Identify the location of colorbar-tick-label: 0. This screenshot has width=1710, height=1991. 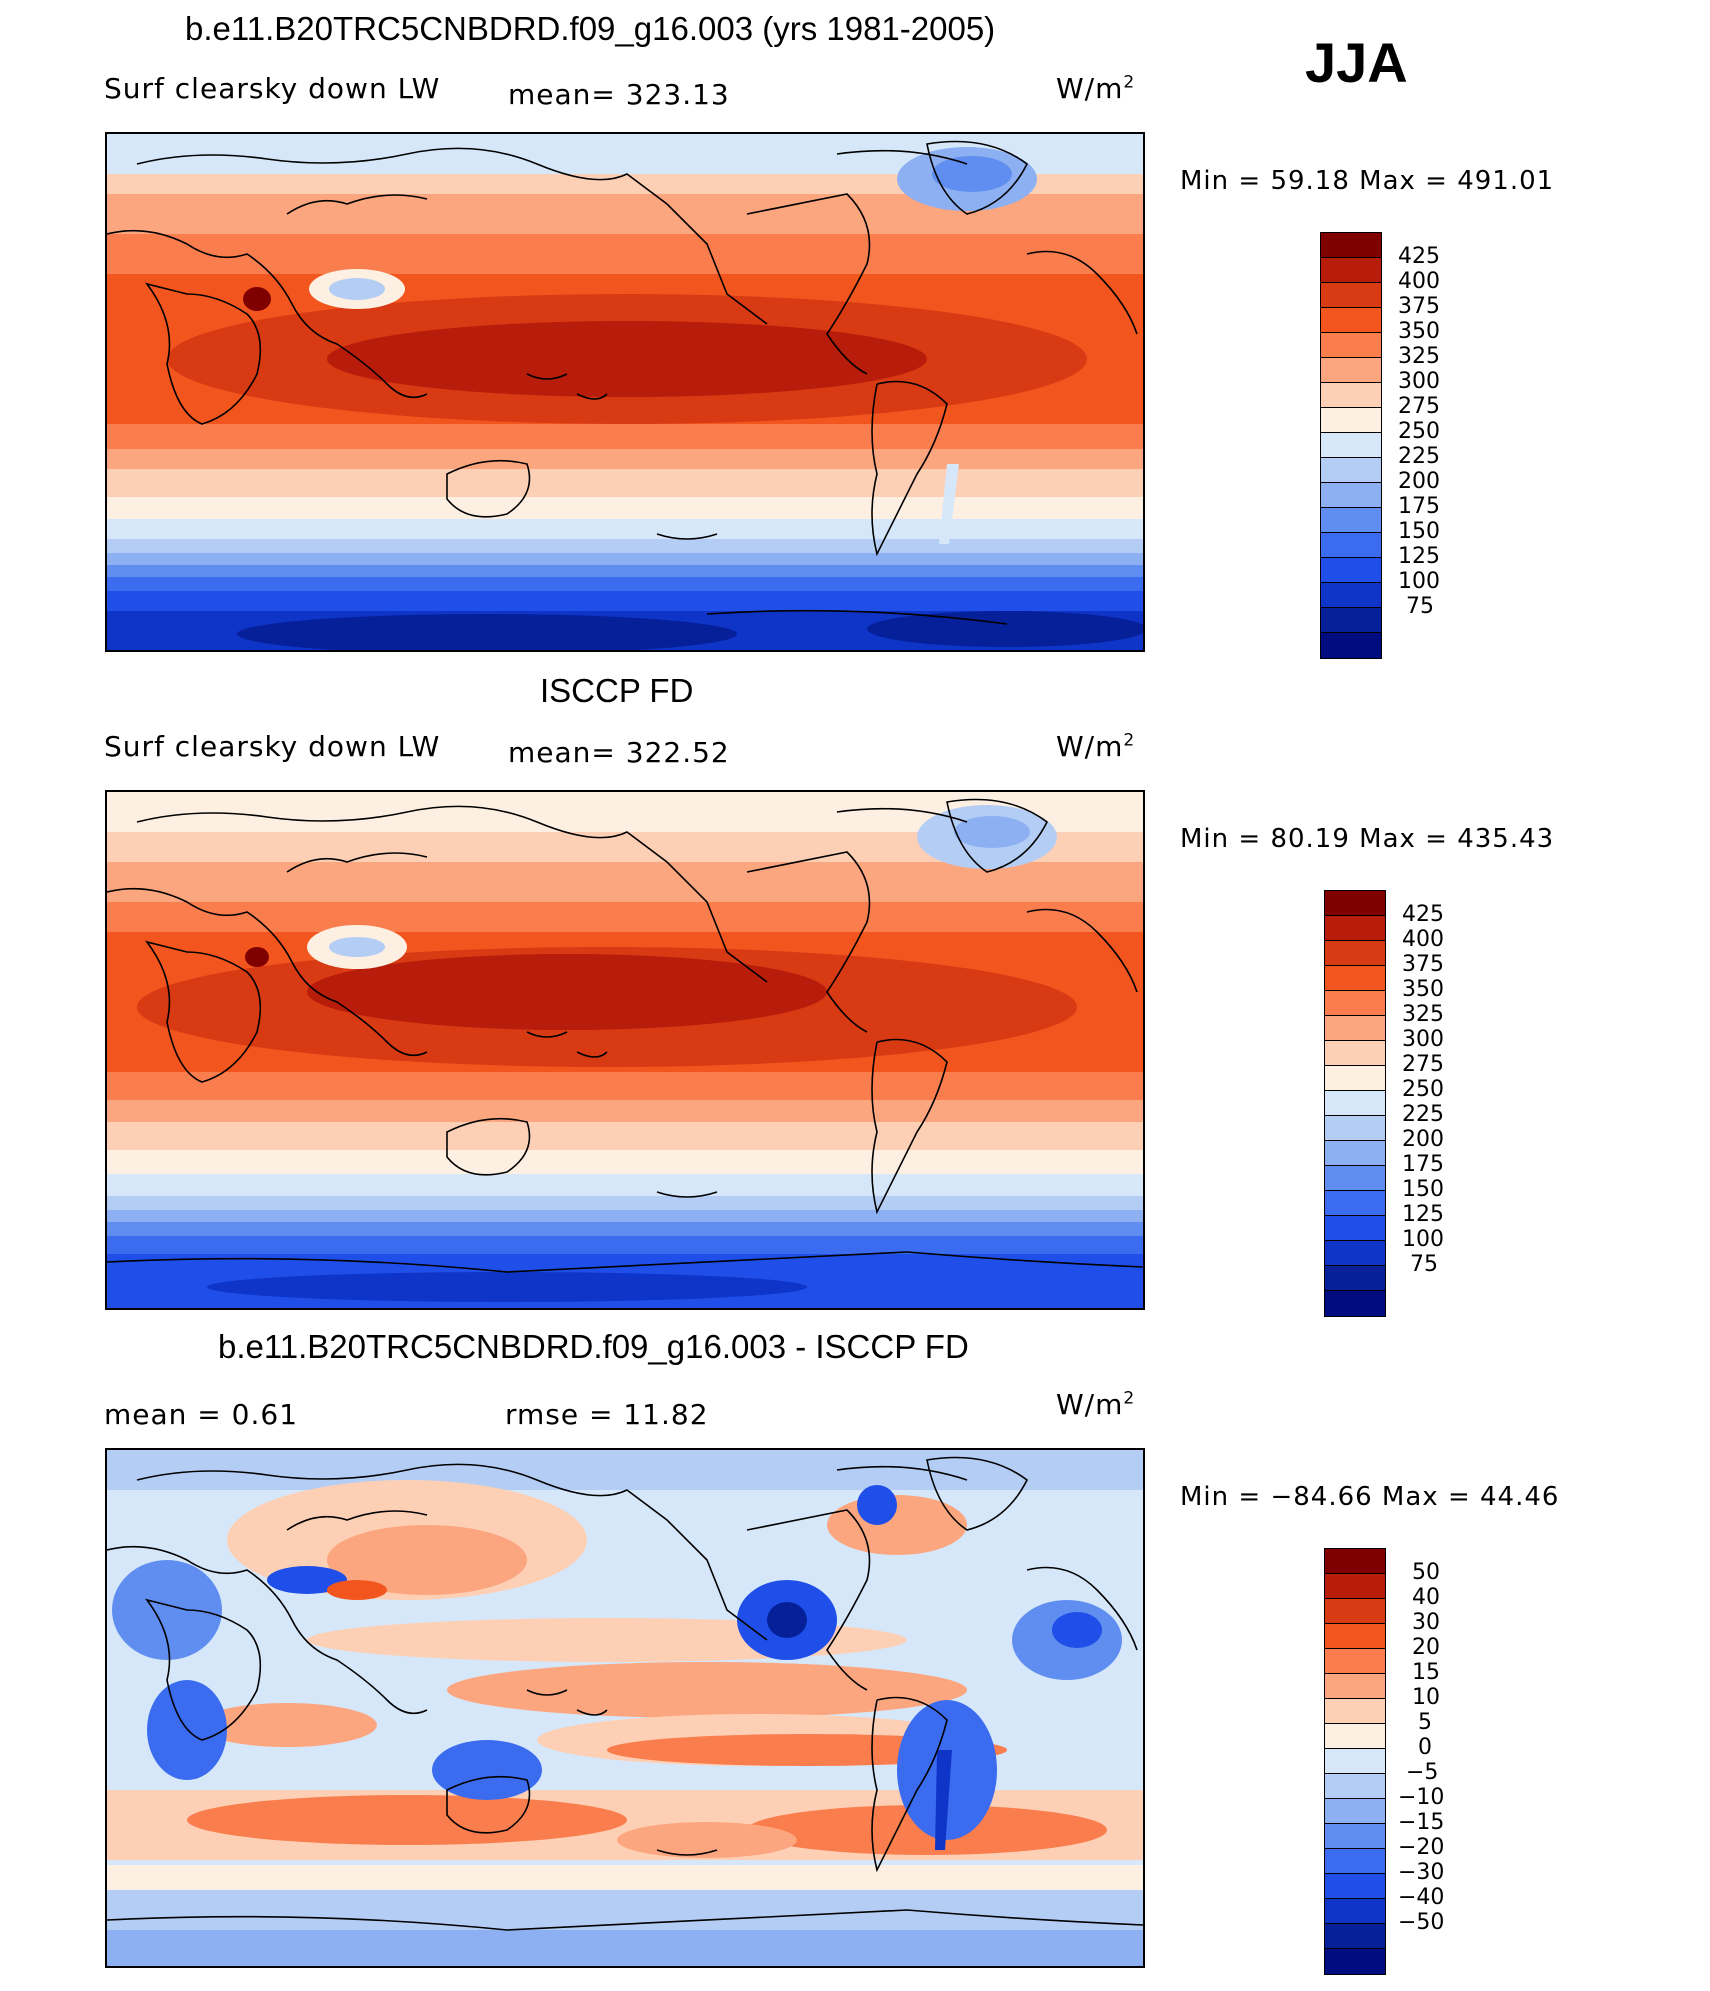
(1425, 1747).